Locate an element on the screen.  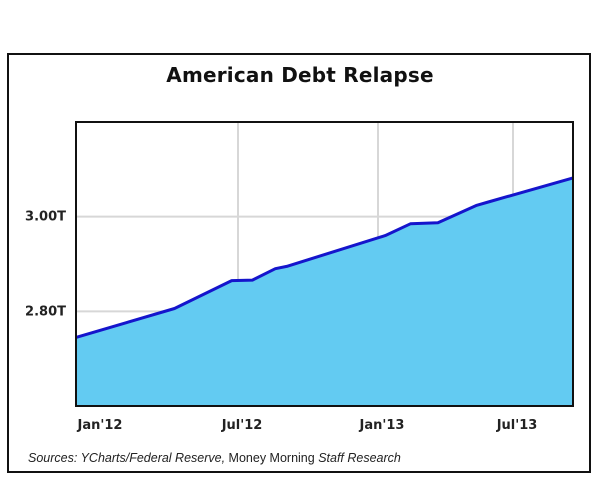
y-tick-label: 3.00T is located at coordinates (45, 217).